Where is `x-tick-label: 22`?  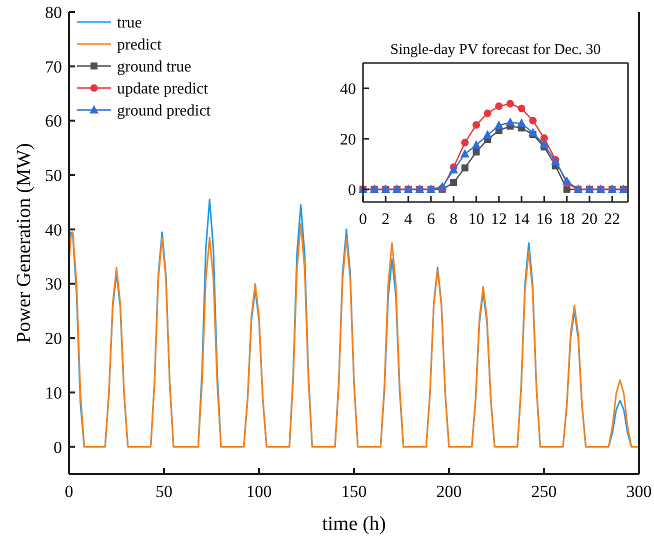
x-tick-label: 22 is located at coordinates (612, 219).